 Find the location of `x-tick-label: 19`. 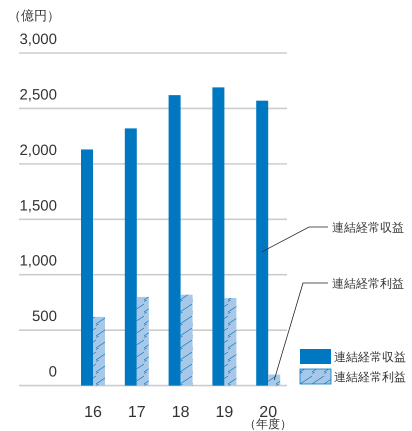

x-tick-label: 19 is located at coordinates (225, 412).